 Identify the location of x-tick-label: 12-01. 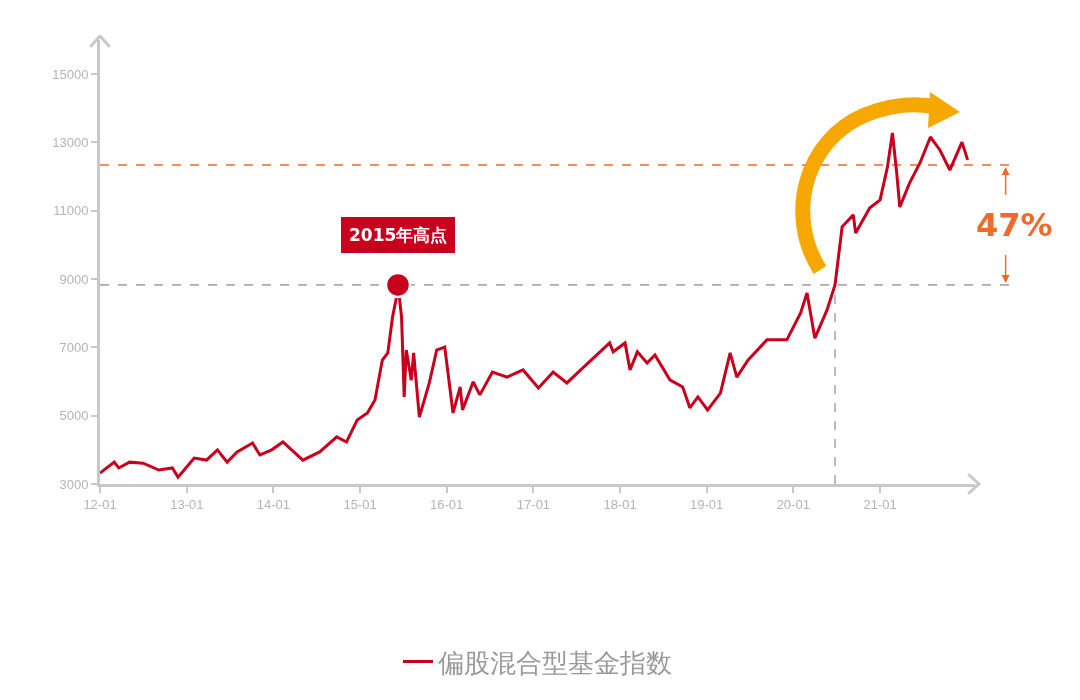
(100, 504).